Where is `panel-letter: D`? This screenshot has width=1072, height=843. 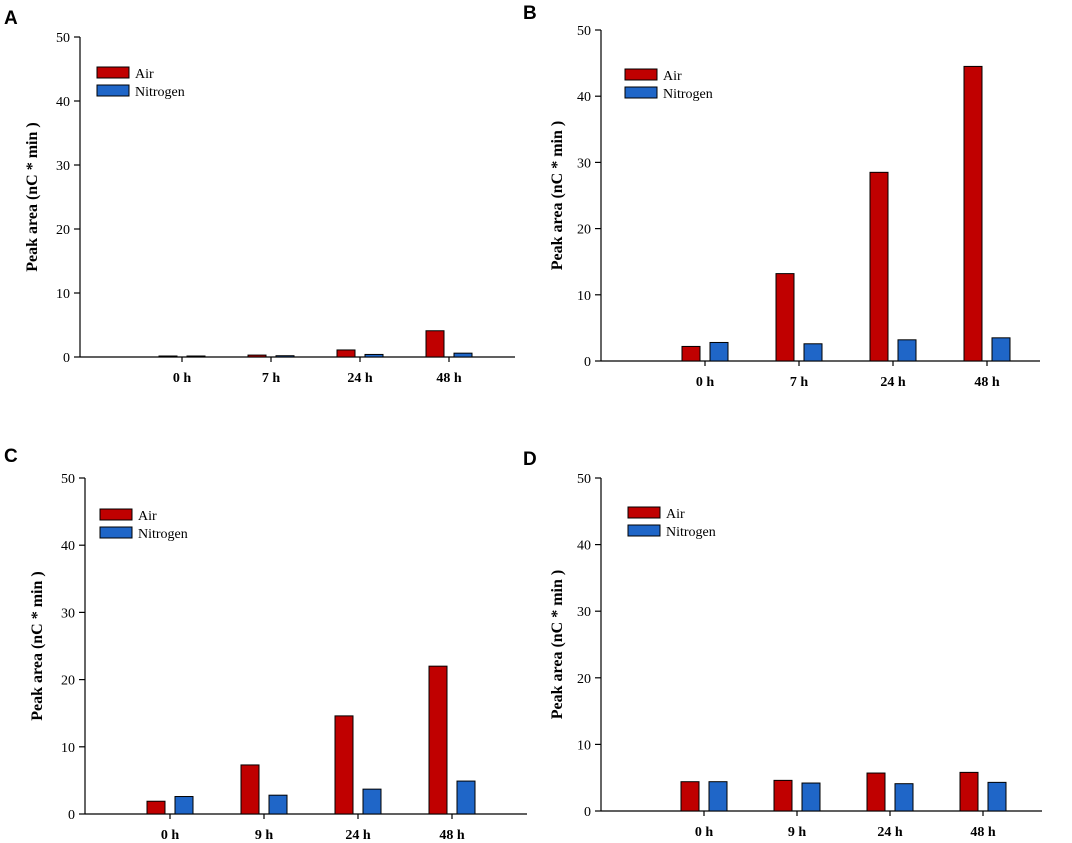
panel-letter: D is located at coordinates (530, 459).